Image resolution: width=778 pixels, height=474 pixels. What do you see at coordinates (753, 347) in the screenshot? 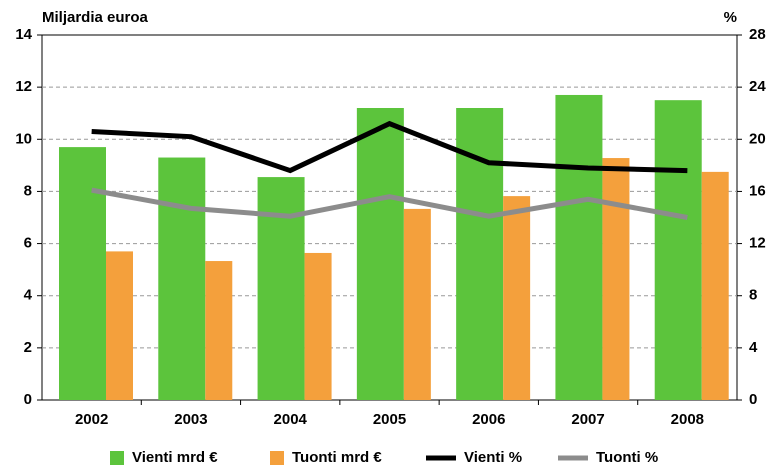
I see `y2-tick-label: 4` at bounding box center [753, 347].